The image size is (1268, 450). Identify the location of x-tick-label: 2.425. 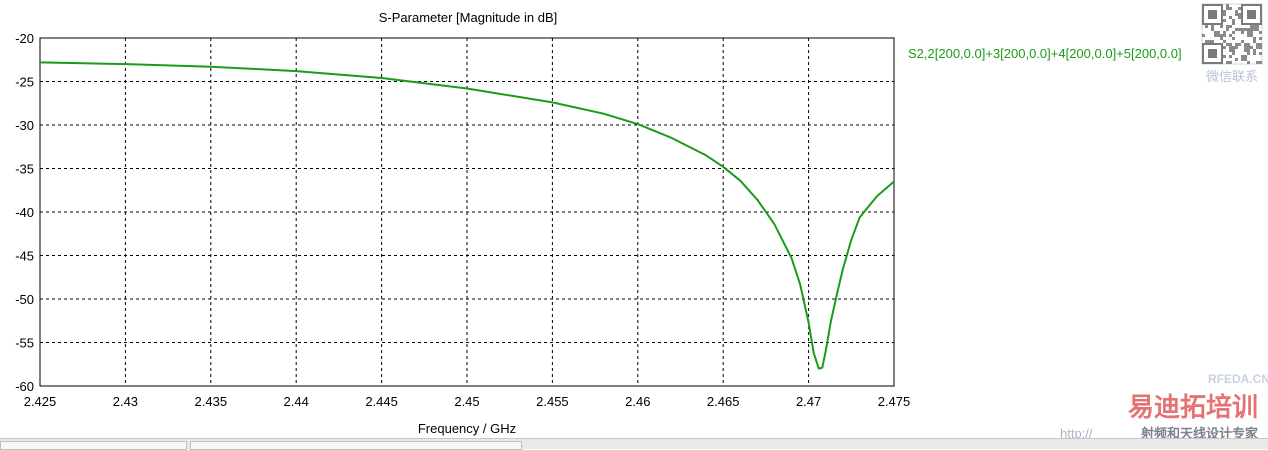
(40, 401).